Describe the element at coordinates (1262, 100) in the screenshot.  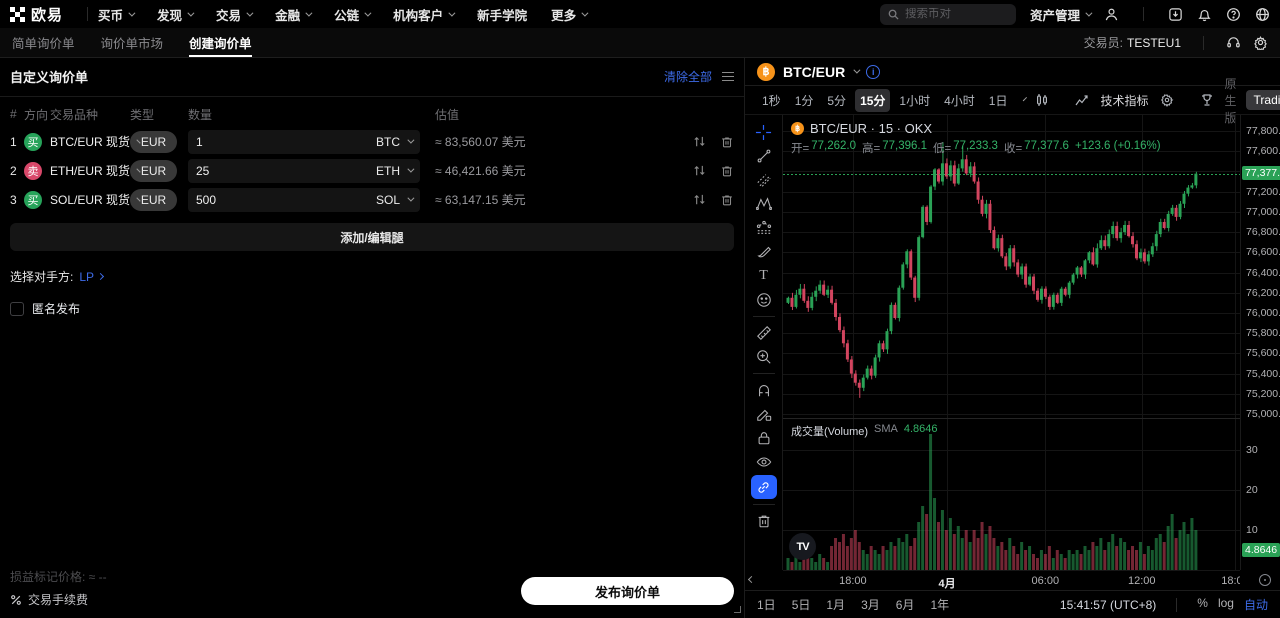
I see `tradingview-version-tab: TradingView` at that location.